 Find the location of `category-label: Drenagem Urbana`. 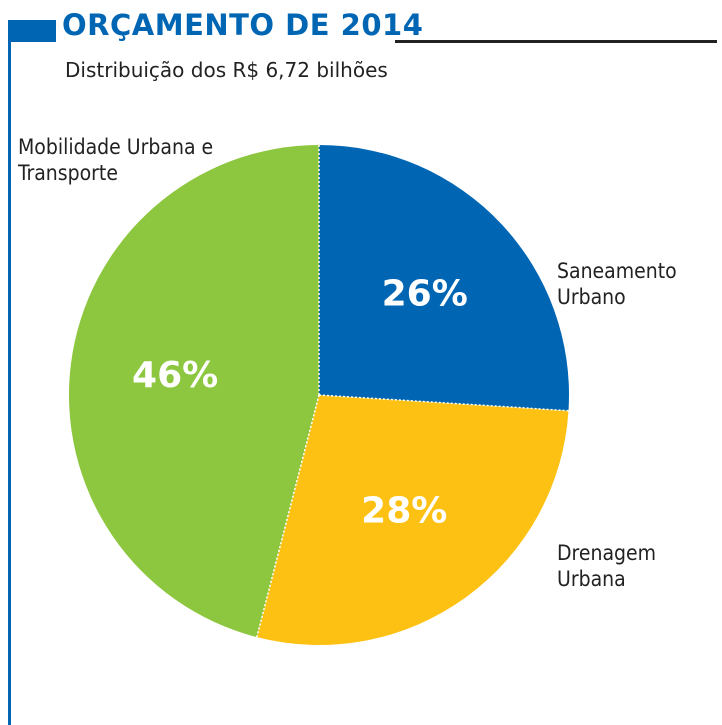

category-label: Drenagem Urbana is located at coordinates (607, 566).